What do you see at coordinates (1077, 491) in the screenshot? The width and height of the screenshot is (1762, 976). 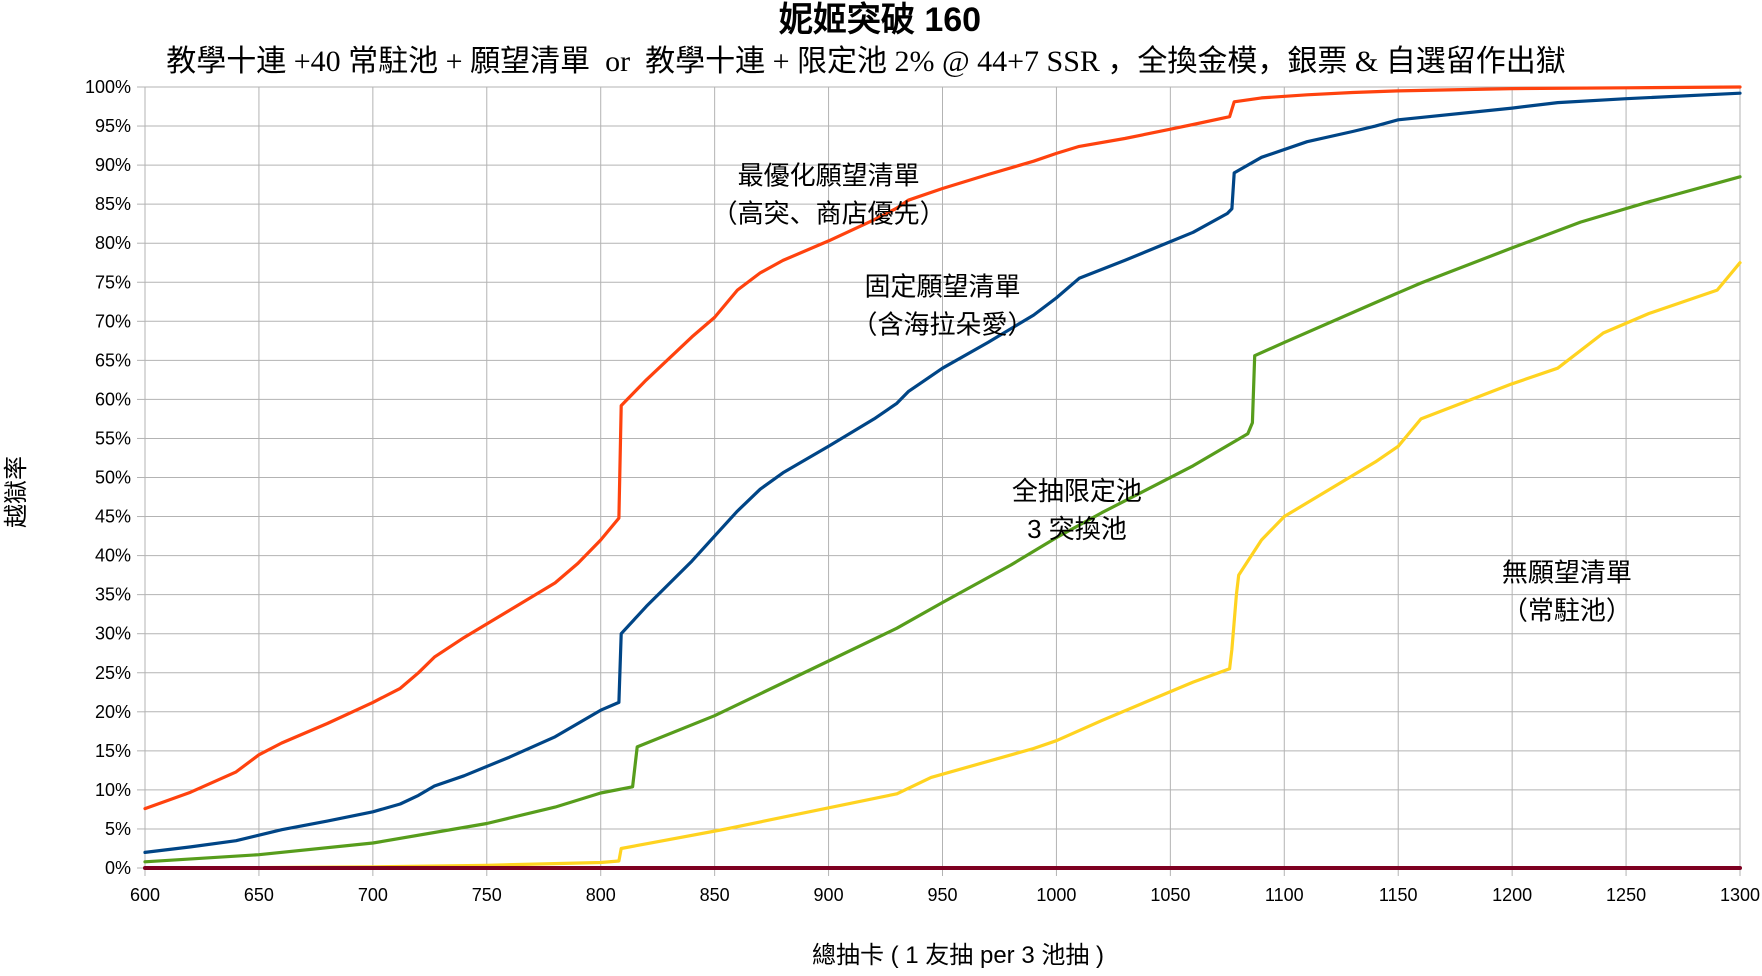 I see `annotation-label: 全抽限定池` at bounding box center [1077, 491].